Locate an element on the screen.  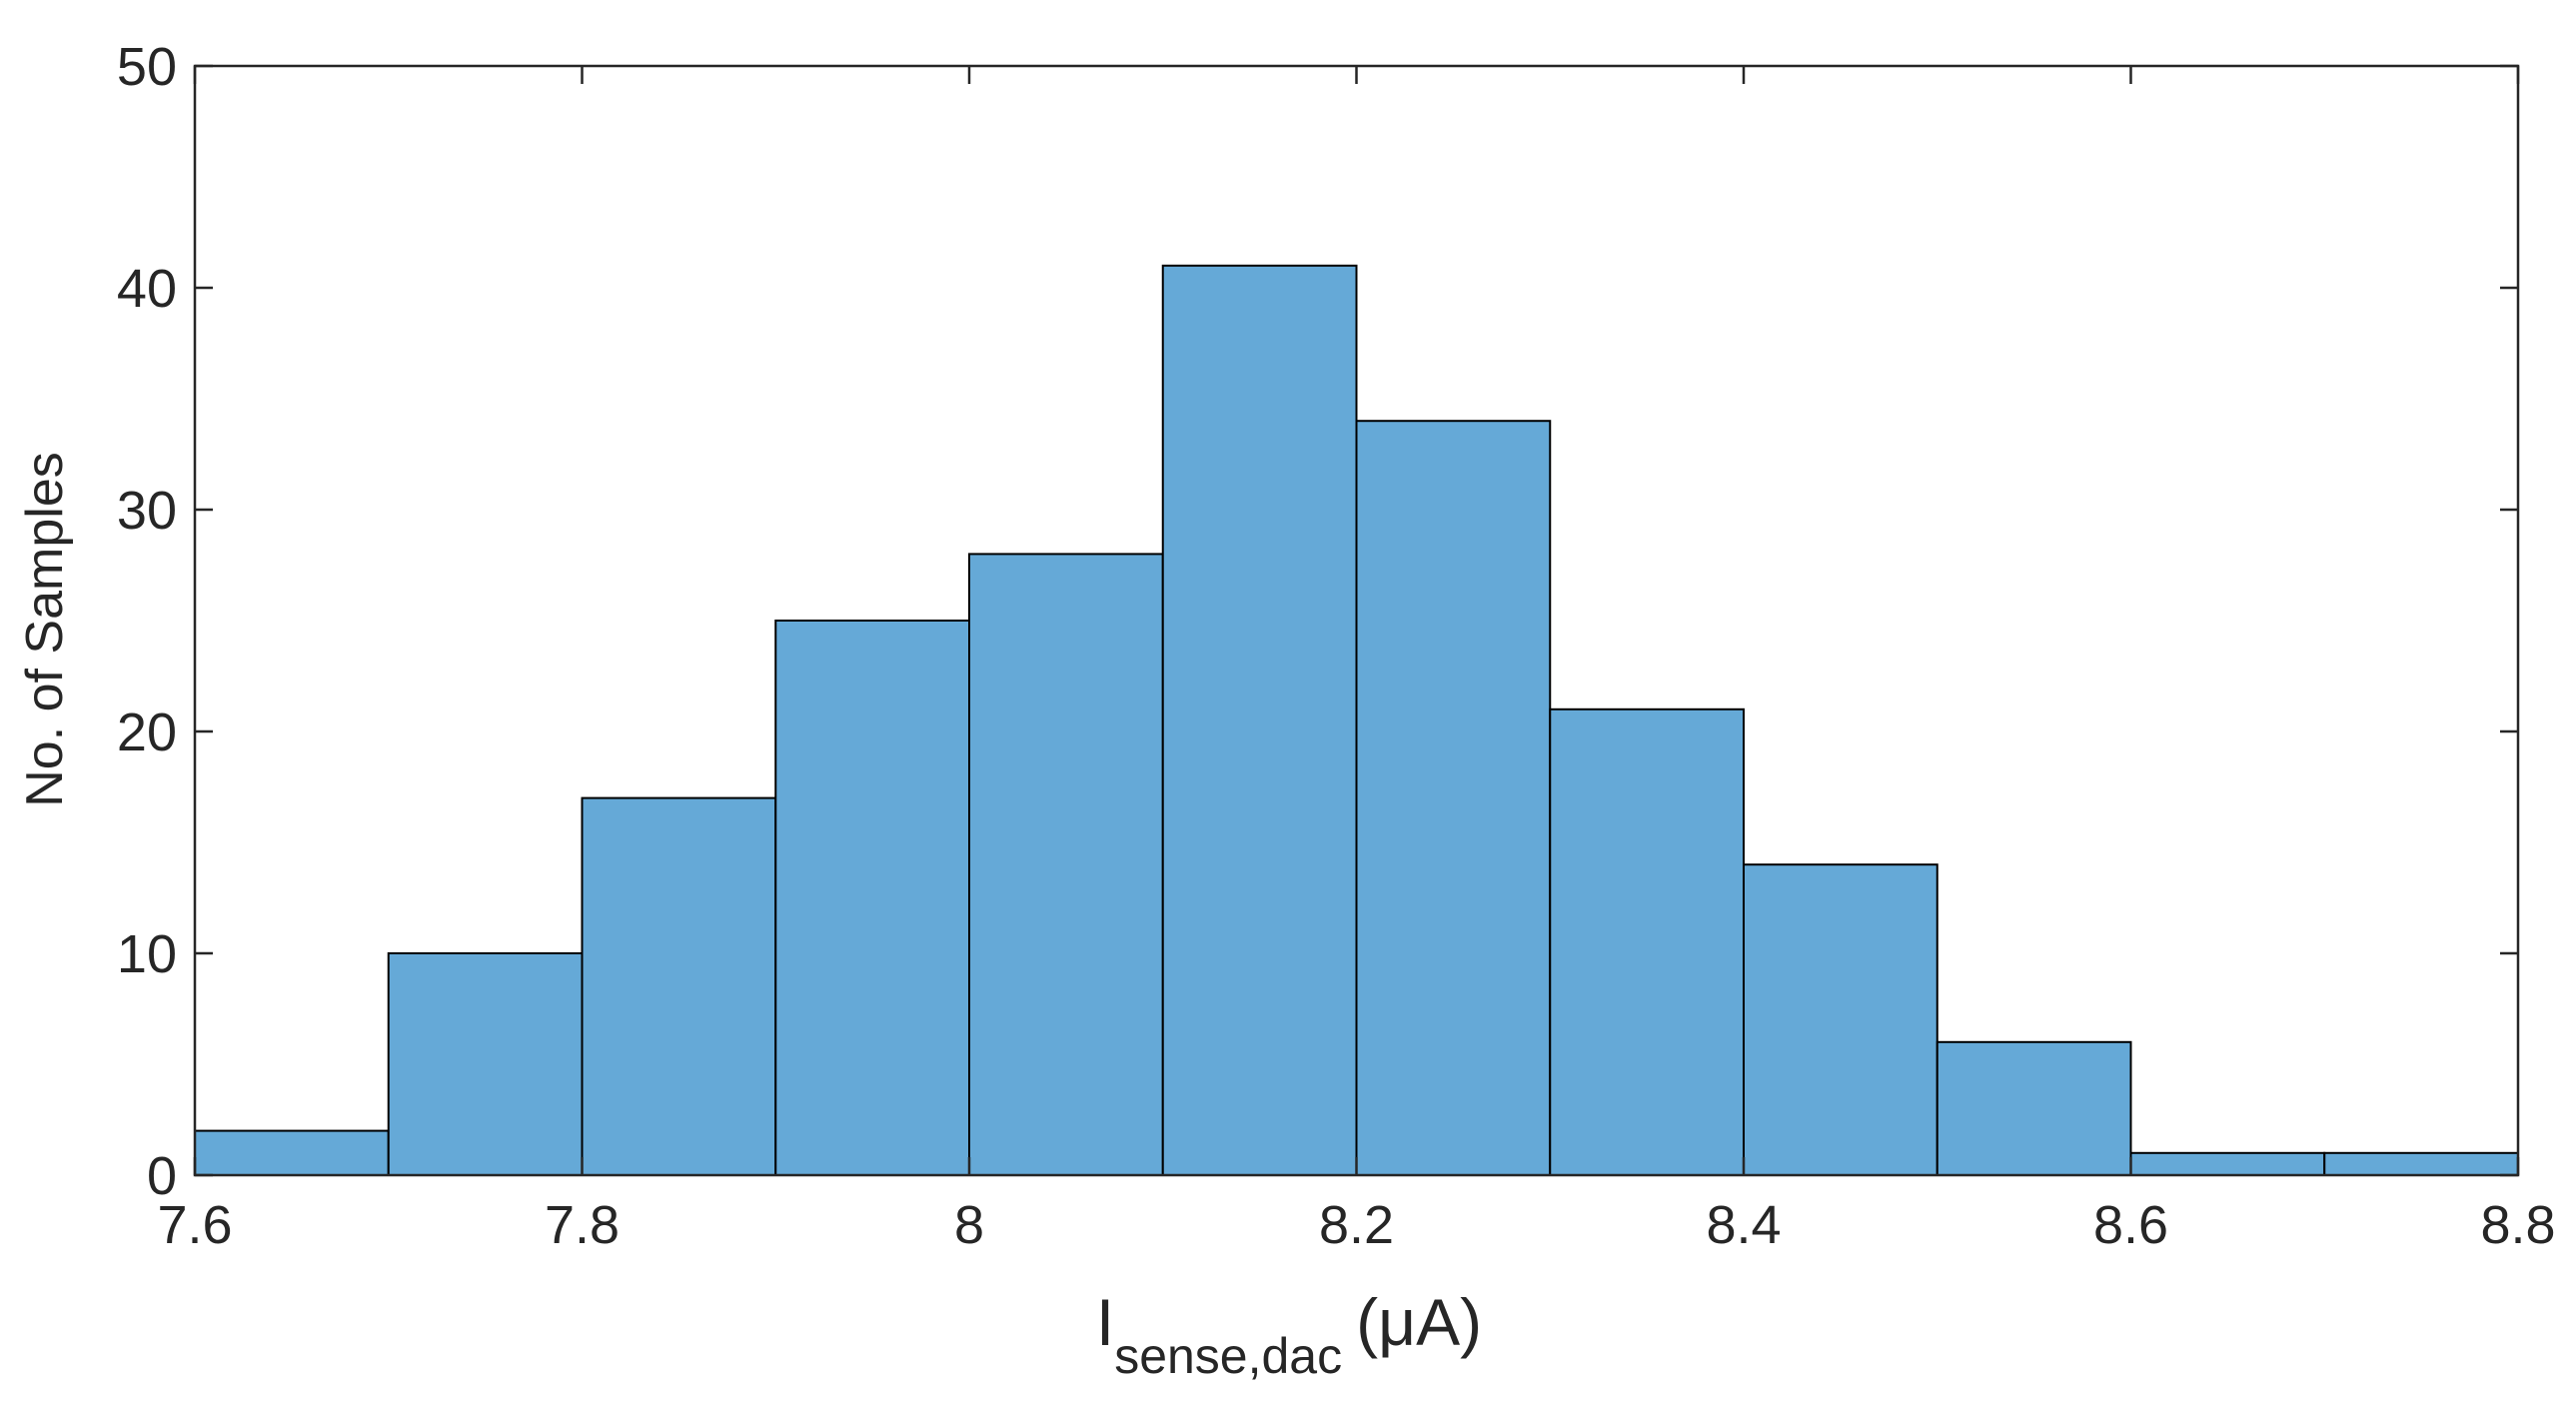
x-tick-label: 8 is located at coordinates (969, 1225).